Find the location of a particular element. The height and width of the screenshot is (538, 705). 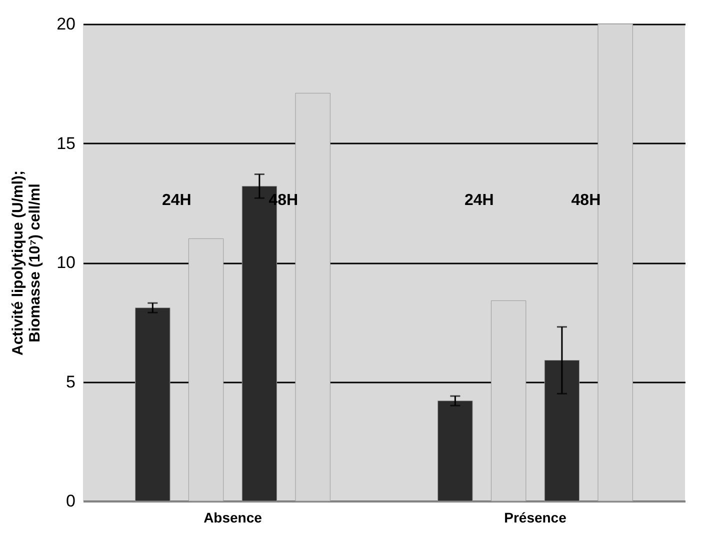

y-tick-label: 5 is located at coordinates (71, 382).